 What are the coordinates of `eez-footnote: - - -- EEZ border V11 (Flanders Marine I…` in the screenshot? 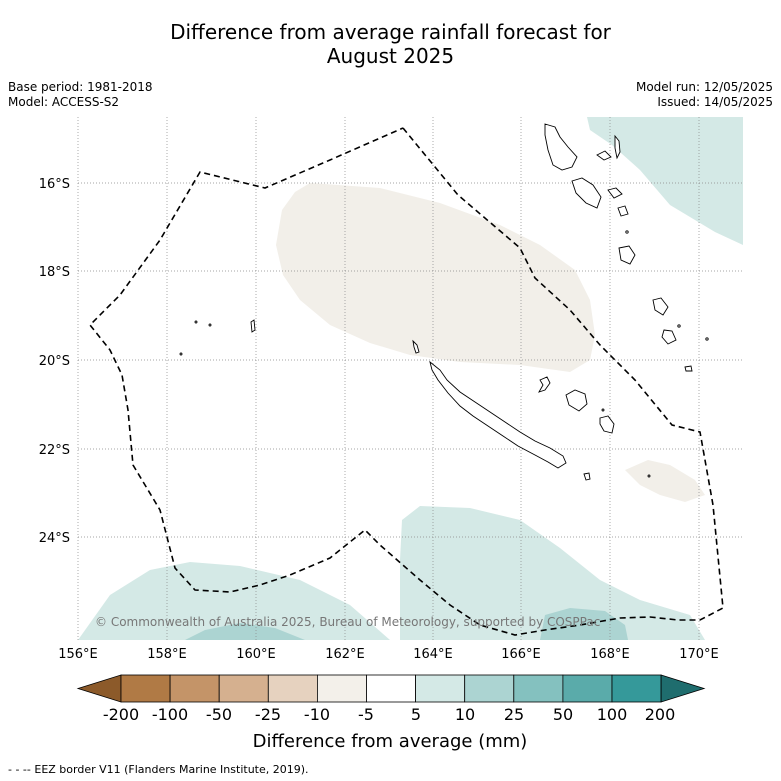 It's located at (158, 769).